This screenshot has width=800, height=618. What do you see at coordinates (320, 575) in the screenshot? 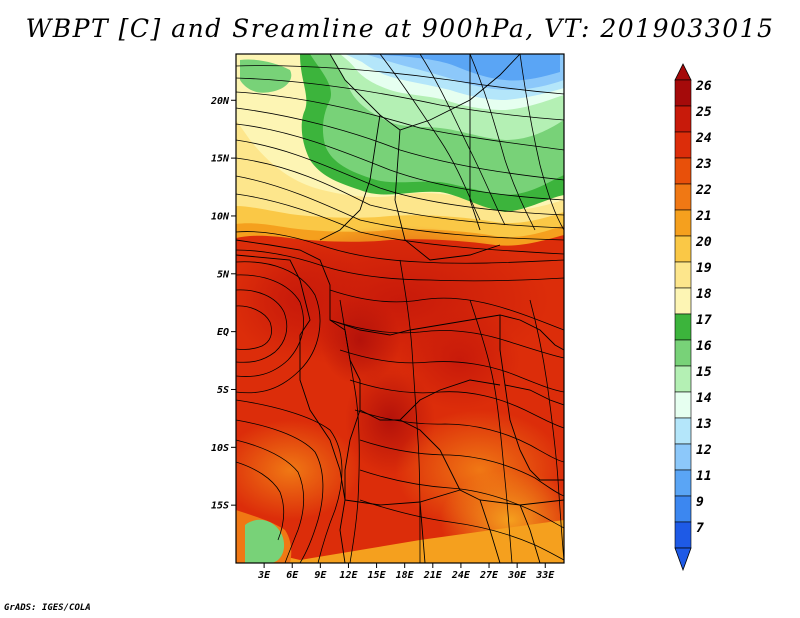
I see `lon-tick-label: 9E` at bounding box center [320, 575].